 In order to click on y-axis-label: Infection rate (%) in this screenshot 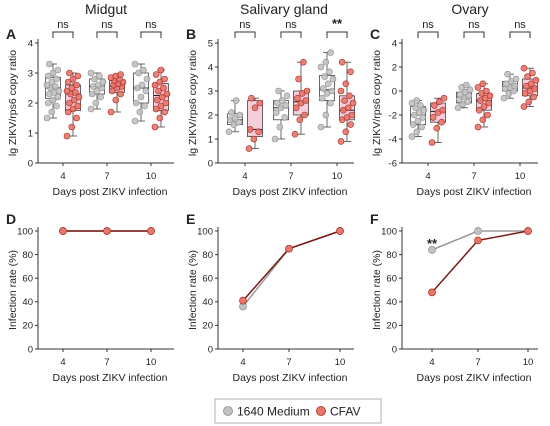, I will do `click(193, 290)`.